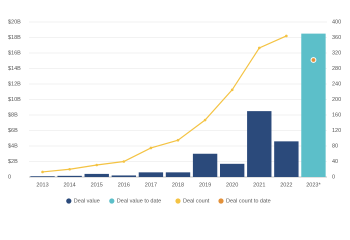 The width and height of the screenshot is (350, 240). I want to click on y-tick-label: $6B, so click(13, 131).